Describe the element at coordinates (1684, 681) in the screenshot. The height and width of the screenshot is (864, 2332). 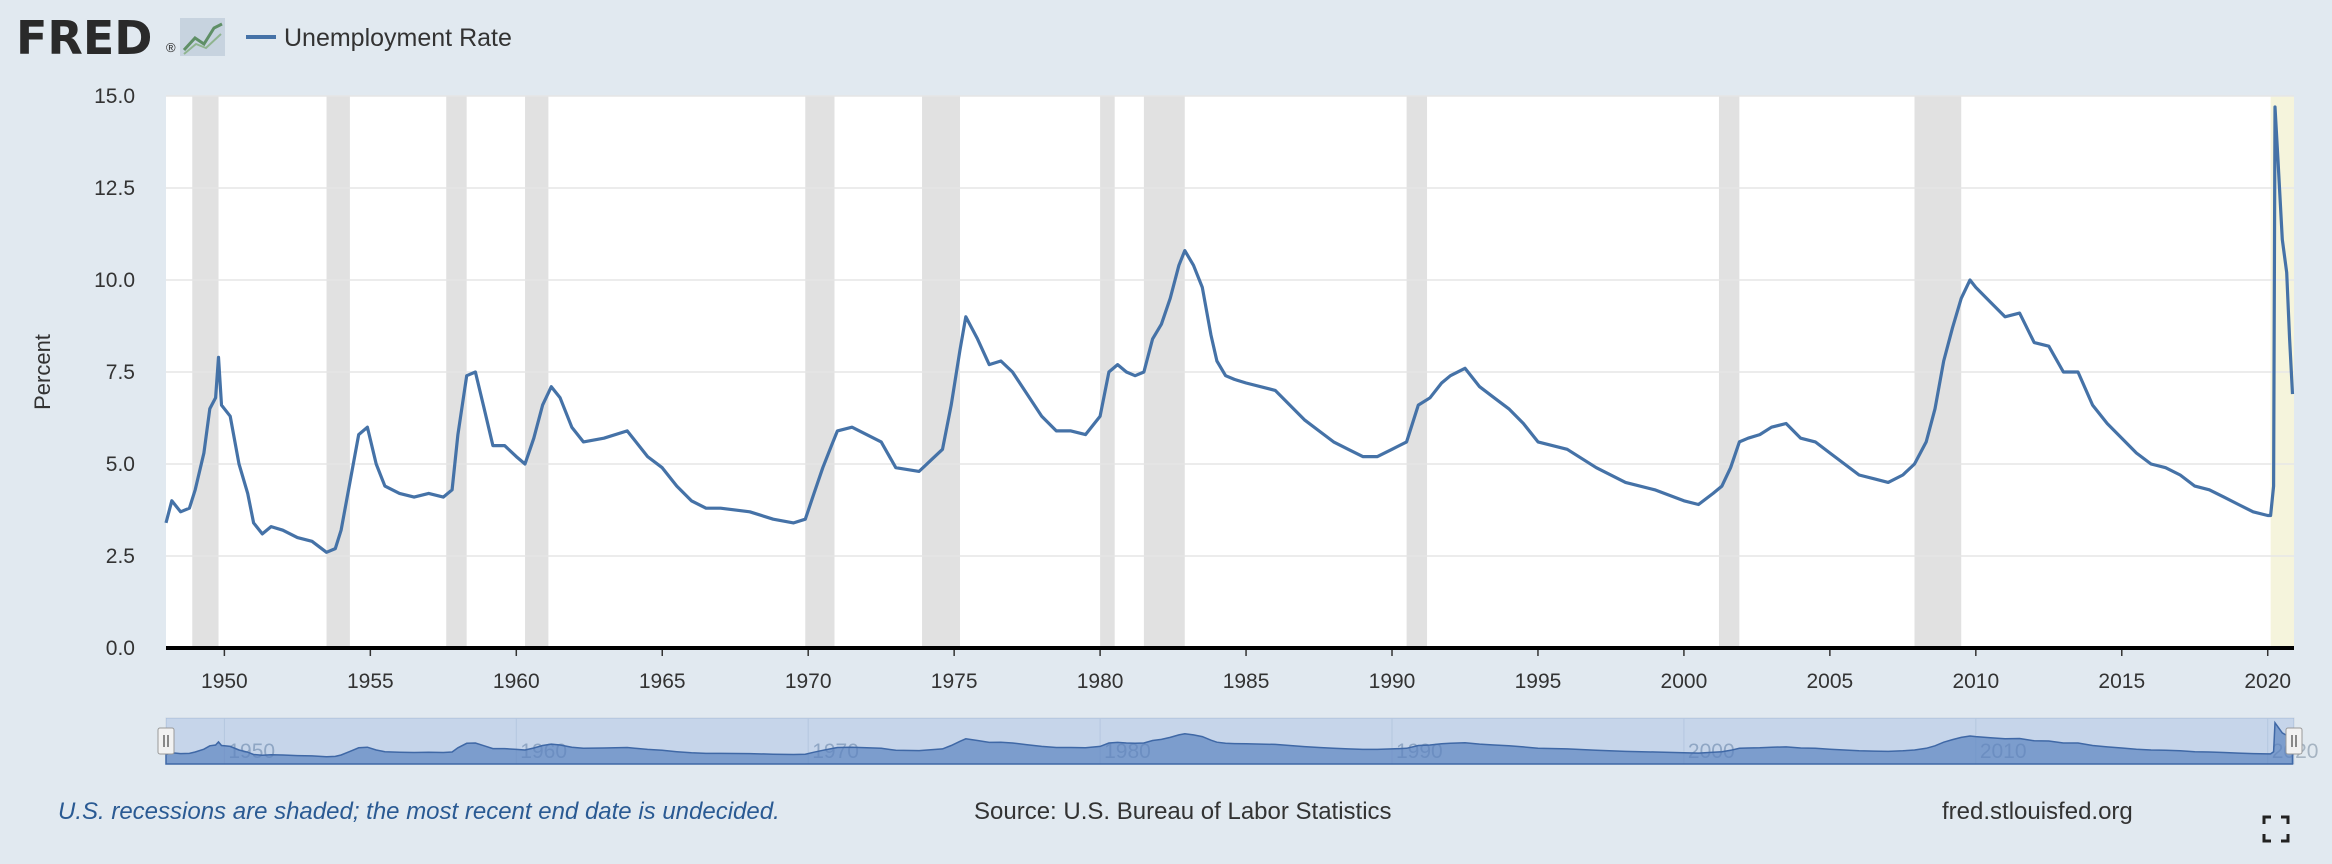
I see `x-tick-label: 2000` at that location.